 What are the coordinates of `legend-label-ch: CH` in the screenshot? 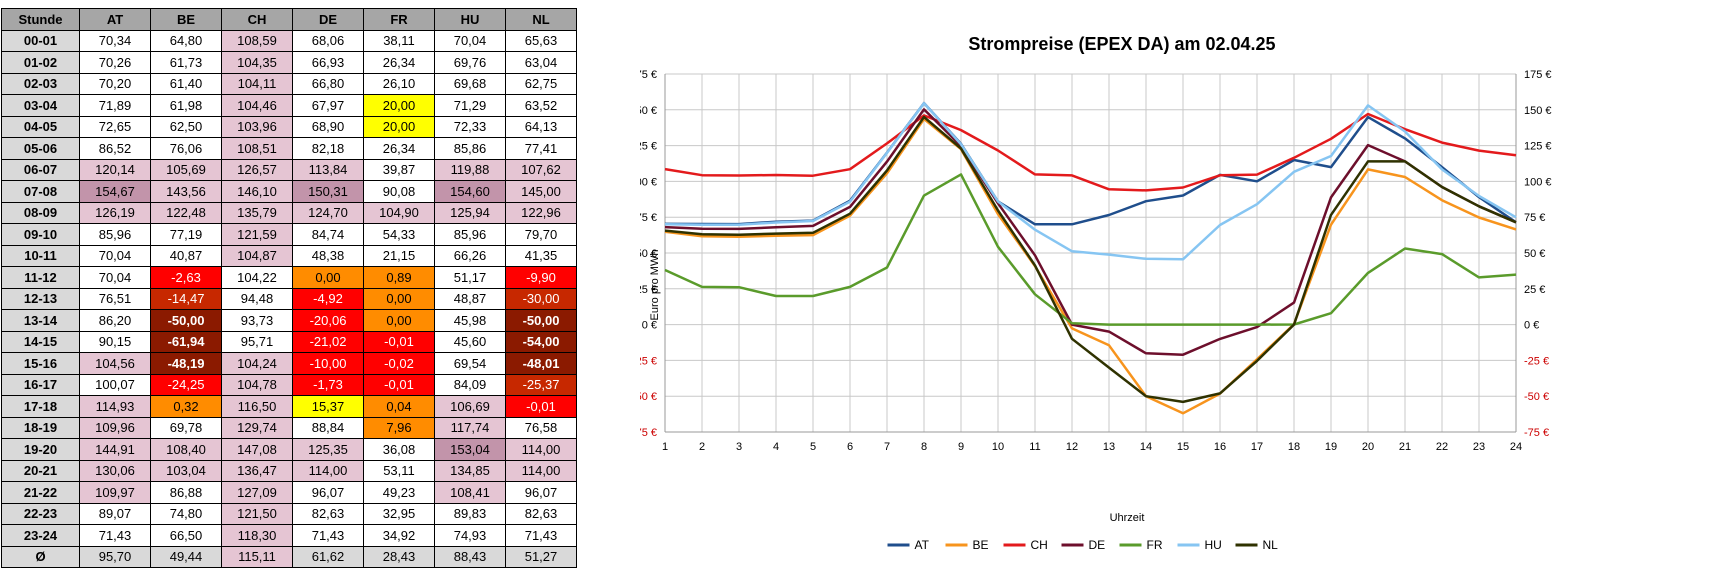 It's located at (1039, 545).